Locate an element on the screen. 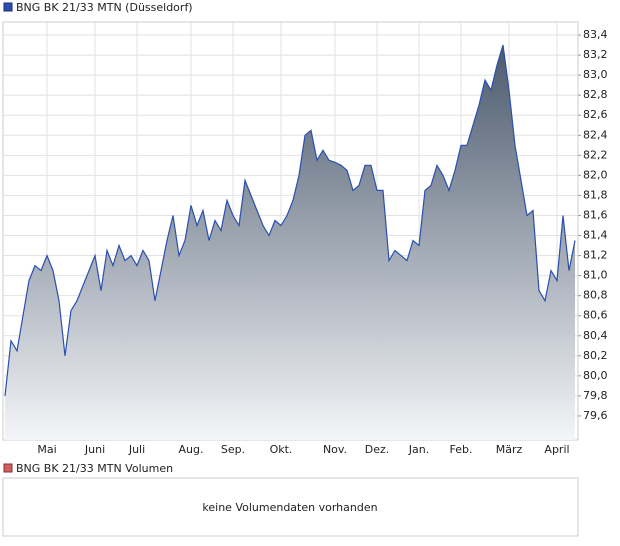  x-tick-label: Feb. is located at coordinates (461, 449).